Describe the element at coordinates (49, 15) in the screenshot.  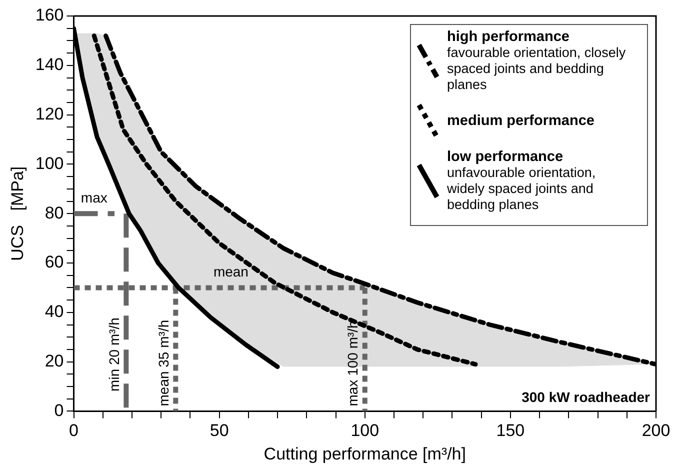
I see `y-tick-label: 160` at that location.